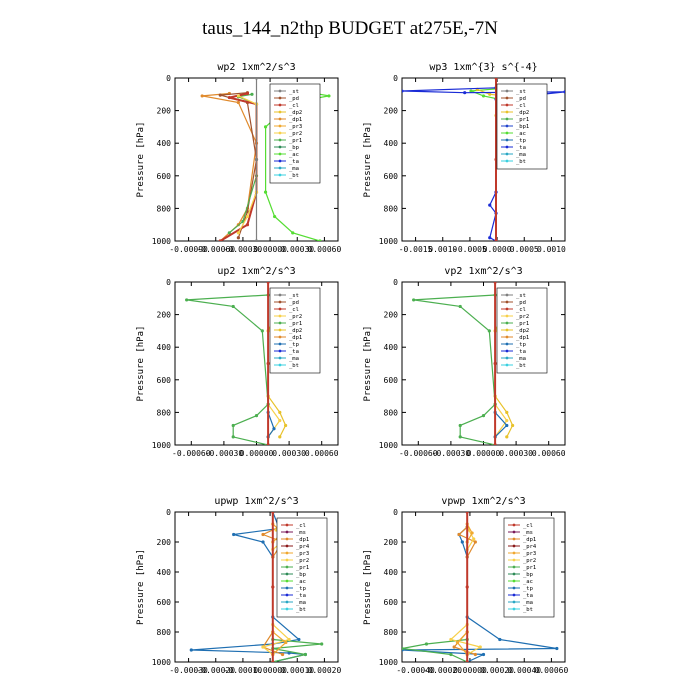 This screenshot has width=700, height=700. I want to click on series-point-st, so click(256, 159).